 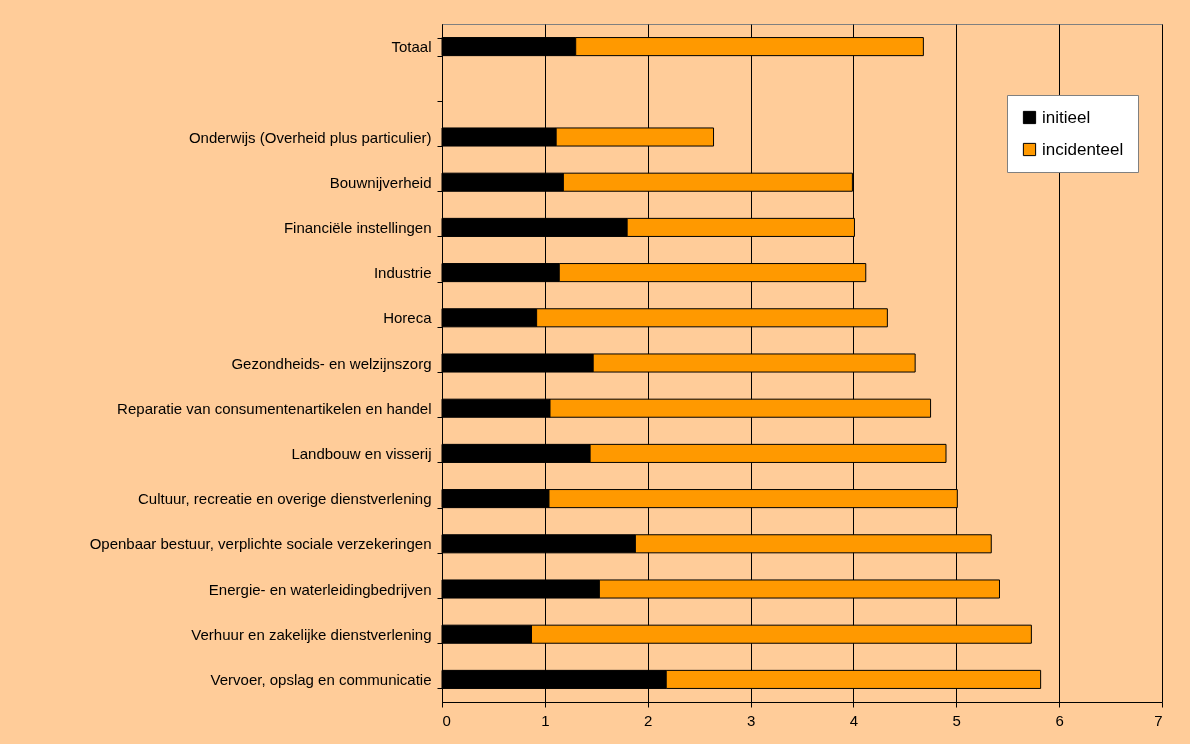 What do you see at coordinates (380, 182) in the screenshot?
I see `y-tick-label: Bouwnijverheid` at bounding box center [380, 182].